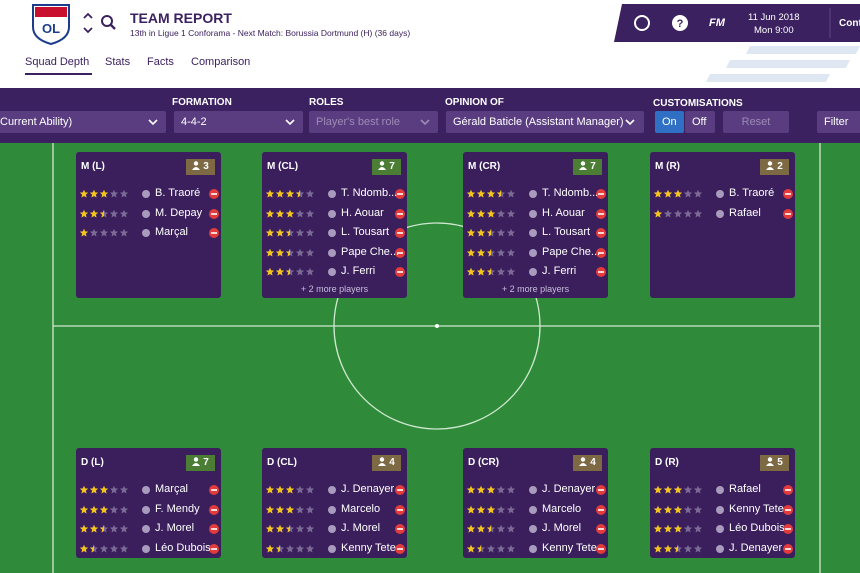 The width and height of the screenshot is (860, 573). What do you see at coordinates (756, 122) in the screenshot?
I see `reset-button: Reset` at bounding box center [756, 122].